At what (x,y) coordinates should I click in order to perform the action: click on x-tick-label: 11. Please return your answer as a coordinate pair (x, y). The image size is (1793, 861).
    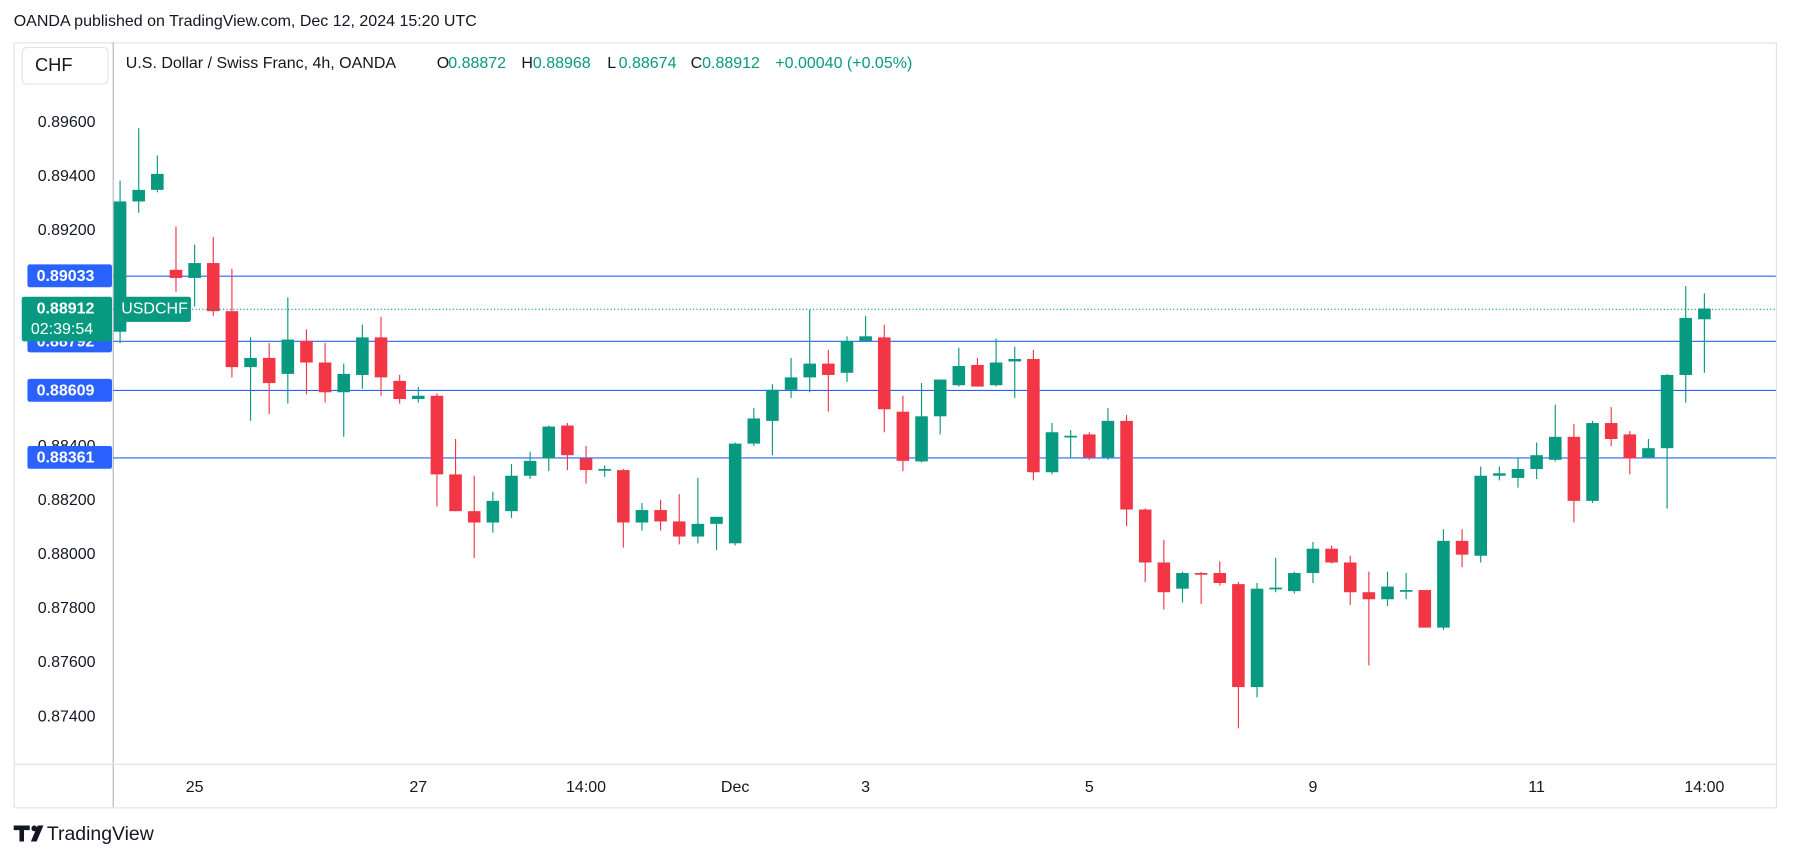
    Looking at the image, I should click on (1536, 787).